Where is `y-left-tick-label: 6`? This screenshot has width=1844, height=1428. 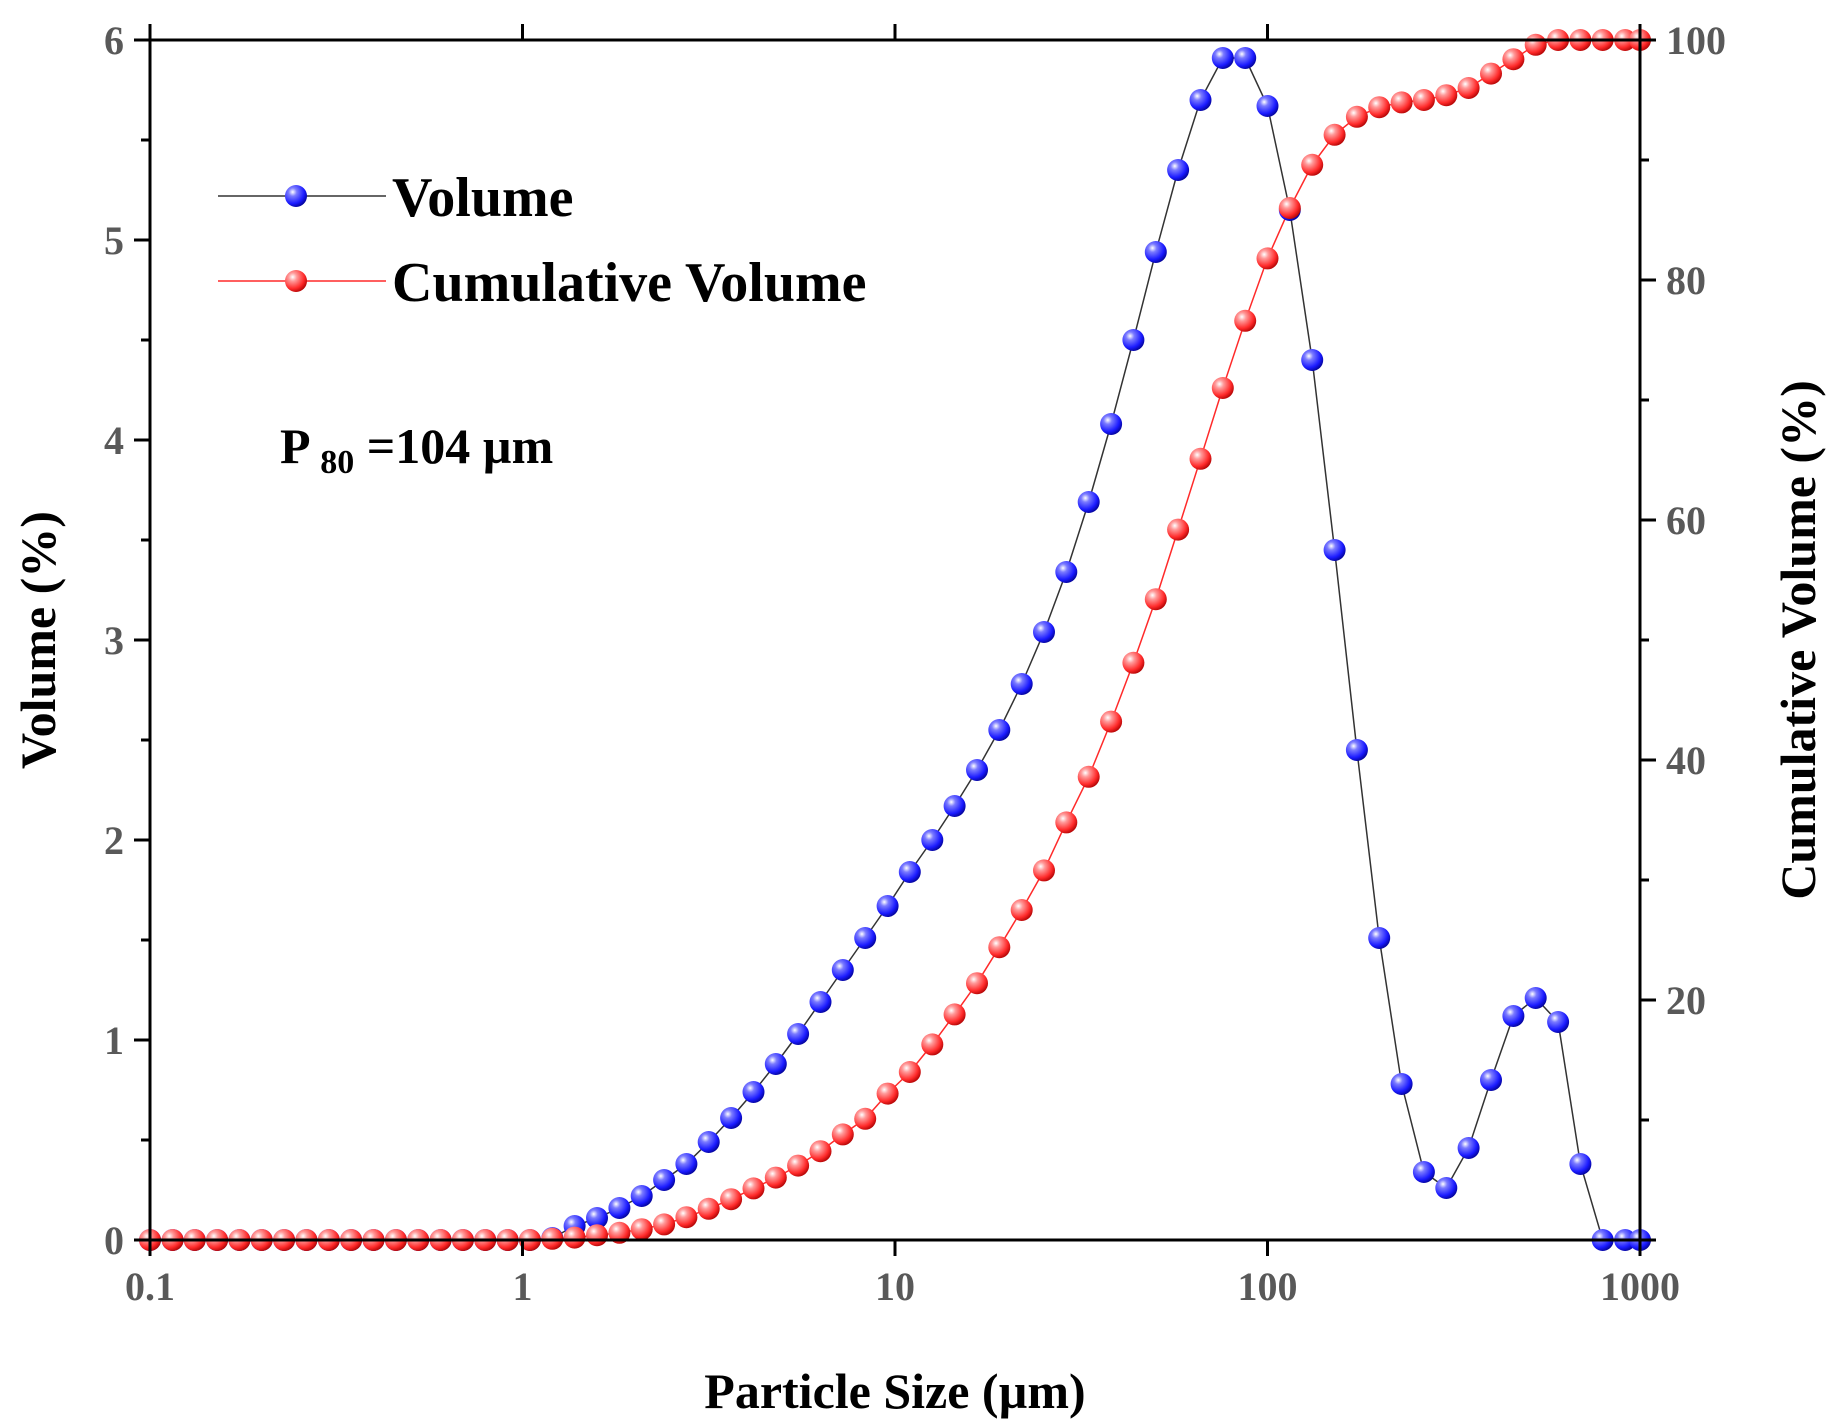
y-left-tick-label: 6 is located at coordinates (114, 40).